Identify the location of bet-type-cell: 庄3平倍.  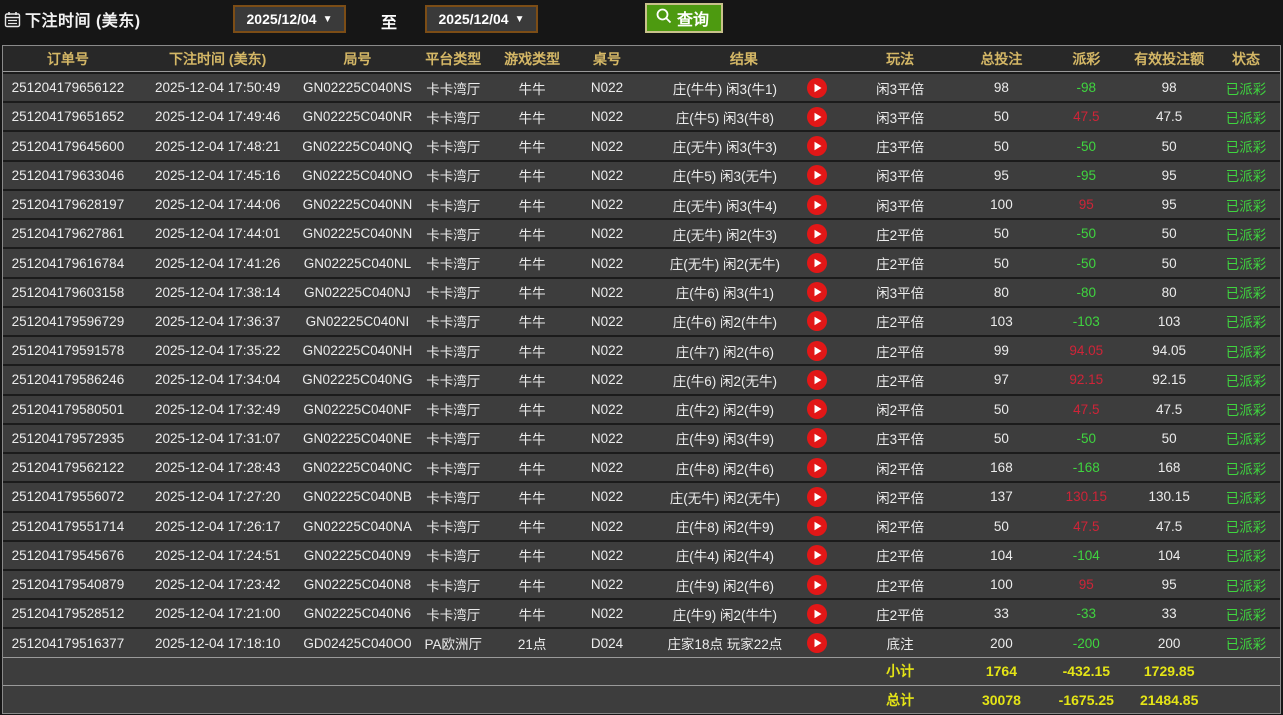
(900, 440).